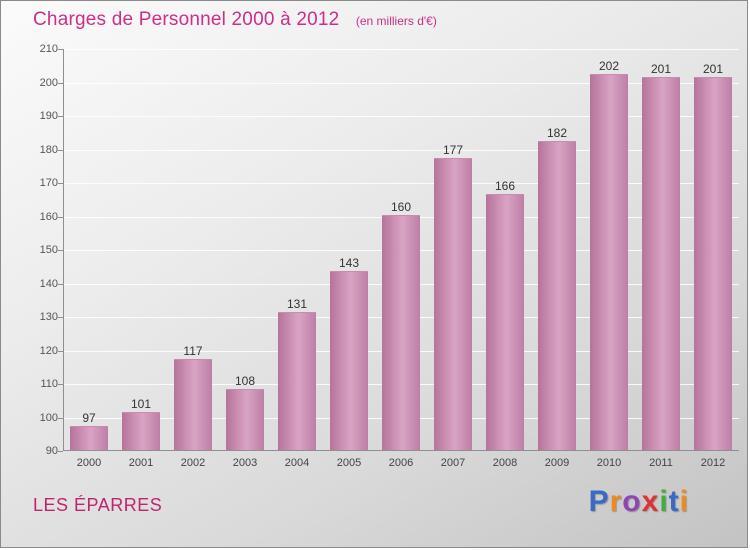 Image resolution: width=750 pixels, height=550 pixels. Describe the element at coordinates (599, 501) in the screenshot. I see `logo-letter: P` at that location.